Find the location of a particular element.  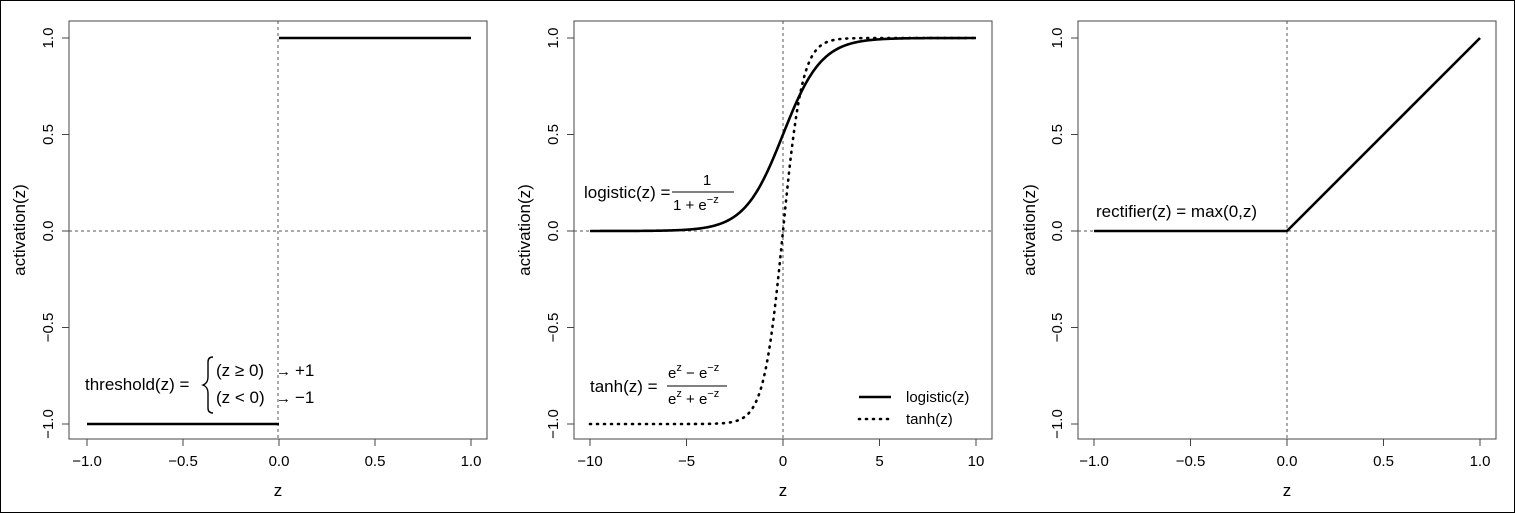

den-a-exp: z is located at coordinates (679, 394).